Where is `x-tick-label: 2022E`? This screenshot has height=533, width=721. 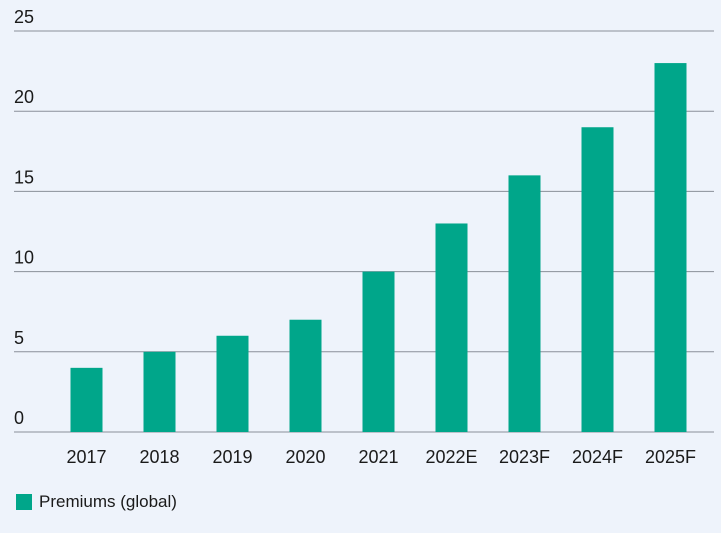 x-tick-label: 2022E is located at coordinates (451, 457).